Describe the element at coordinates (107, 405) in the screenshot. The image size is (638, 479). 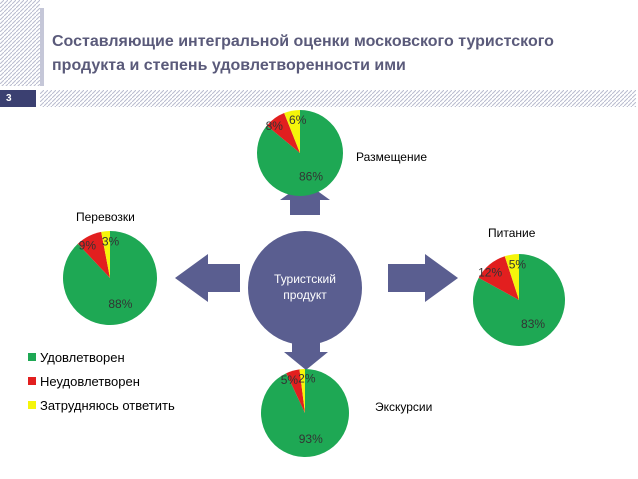
I see `legend-label-undecided: Затрудняюсь ответить` at that location.